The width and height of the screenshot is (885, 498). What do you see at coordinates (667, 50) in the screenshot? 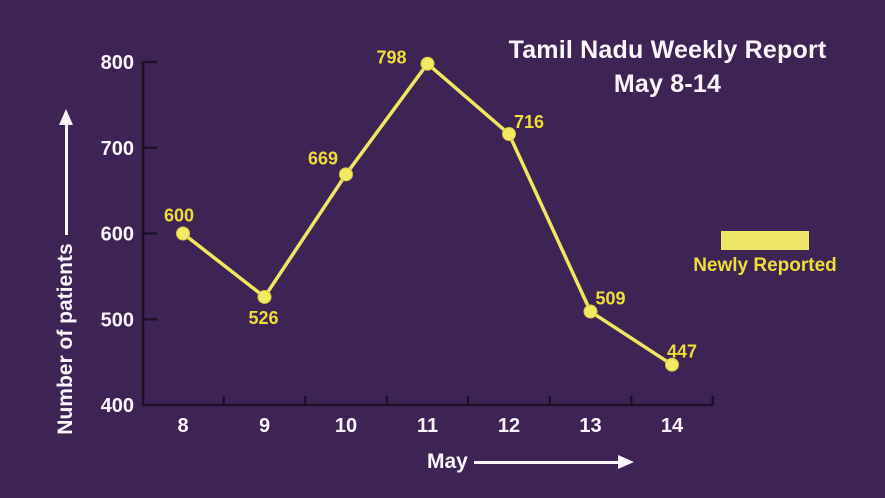
I see `chart-title-line1: Tamil Nadu Weekly Report` at bounding box center [667, 50].